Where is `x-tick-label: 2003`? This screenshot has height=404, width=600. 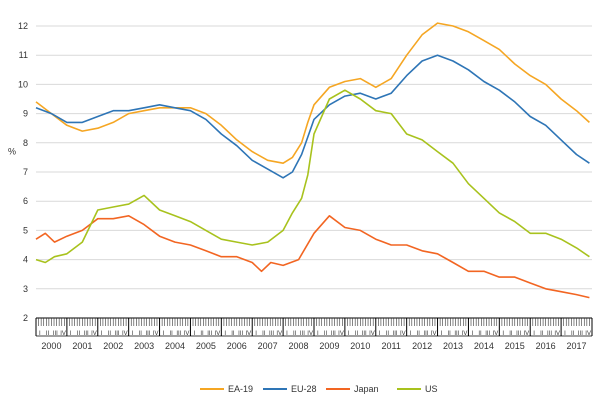
x-tick-label: 2003 is located at coordinates (144, 346).